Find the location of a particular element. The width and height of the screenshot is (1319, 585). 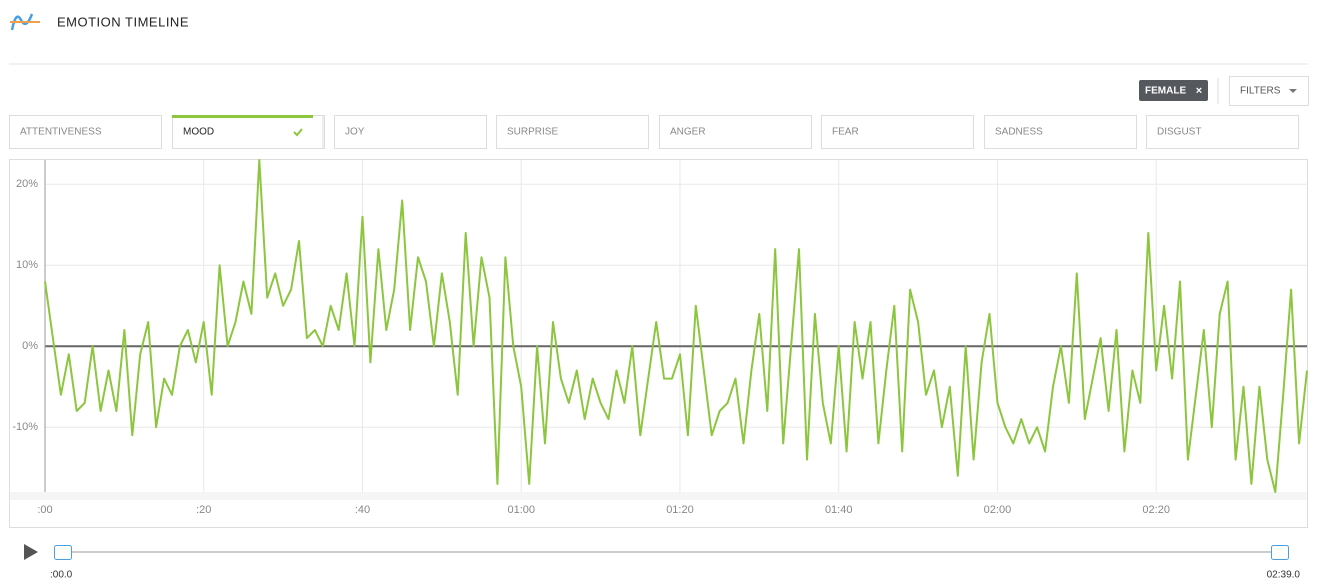

x-tick-label: 02:20 is located at coordinates (1156, 510).